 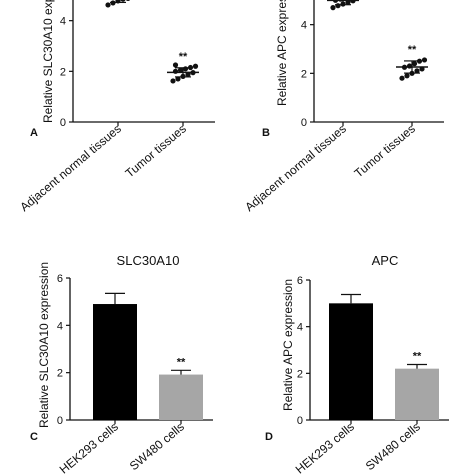 What do you see at coordinates (34, 437) in the screenshot?
I see `panel-c-letter: C` at bounding box center [34, 437].